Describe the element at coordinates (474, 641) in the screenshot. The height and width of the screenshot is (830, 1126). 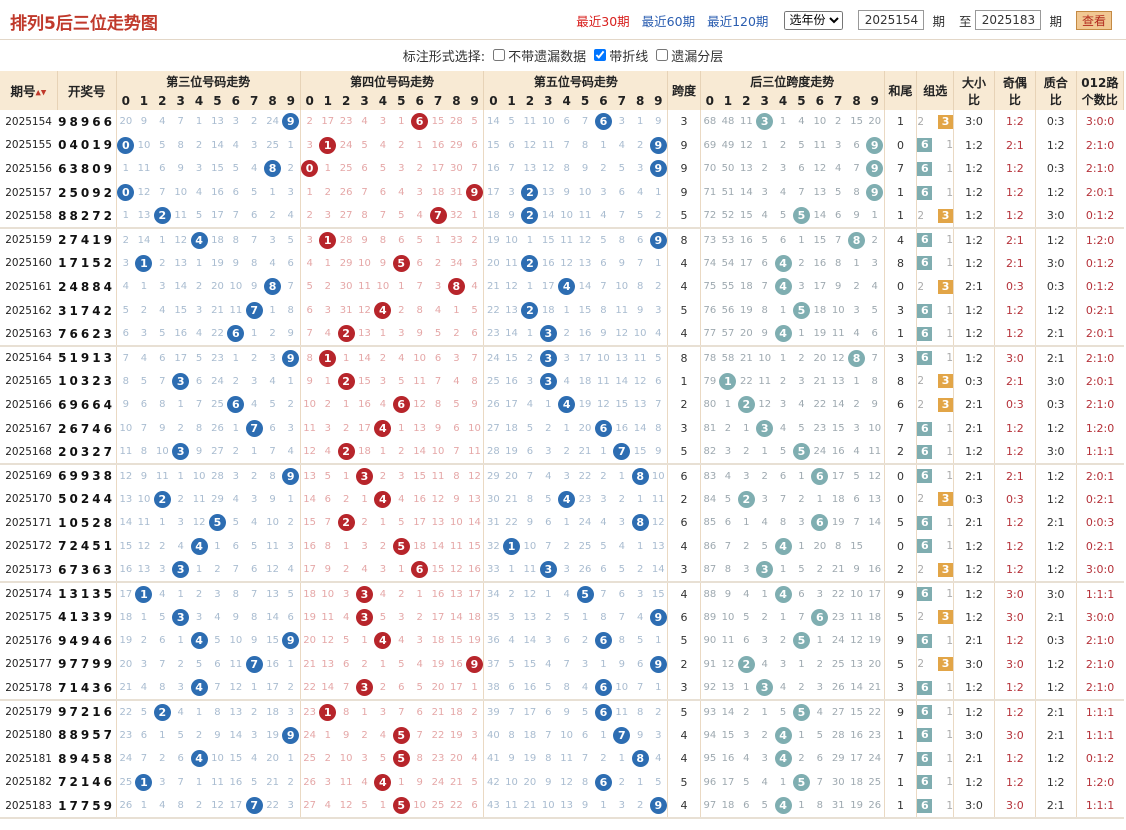
I see `pos4-cell-miss: 19` at that location.